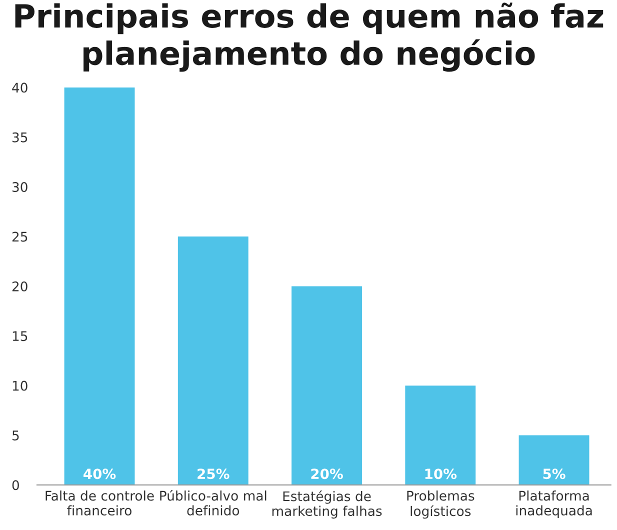  Describe the element at coordinates (15, 435) in the screenshot. I see `y-tick-label: 5` at that location.